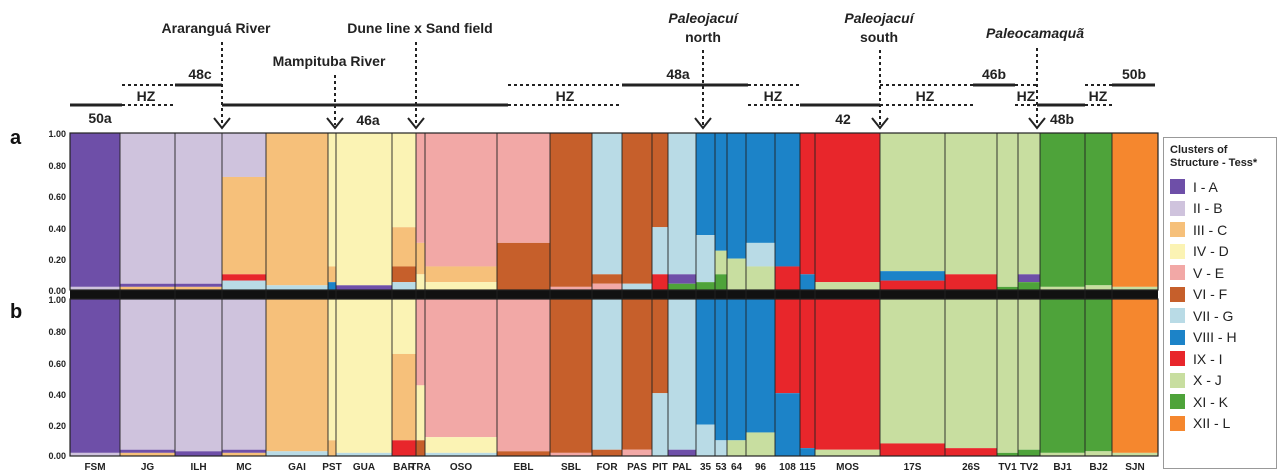  Describe the element at coordinates (1029, 467) in the screenshot. I see `population-label: TV2` at that location.